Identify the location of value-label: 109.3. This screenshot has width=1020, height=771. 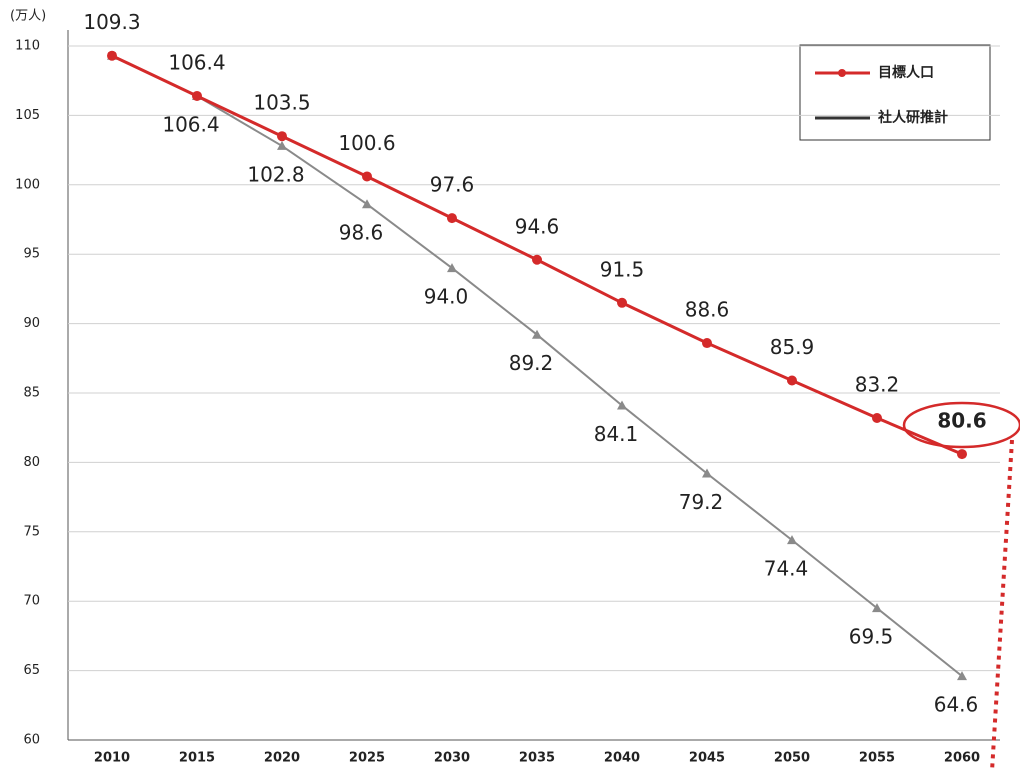
(111, 22).